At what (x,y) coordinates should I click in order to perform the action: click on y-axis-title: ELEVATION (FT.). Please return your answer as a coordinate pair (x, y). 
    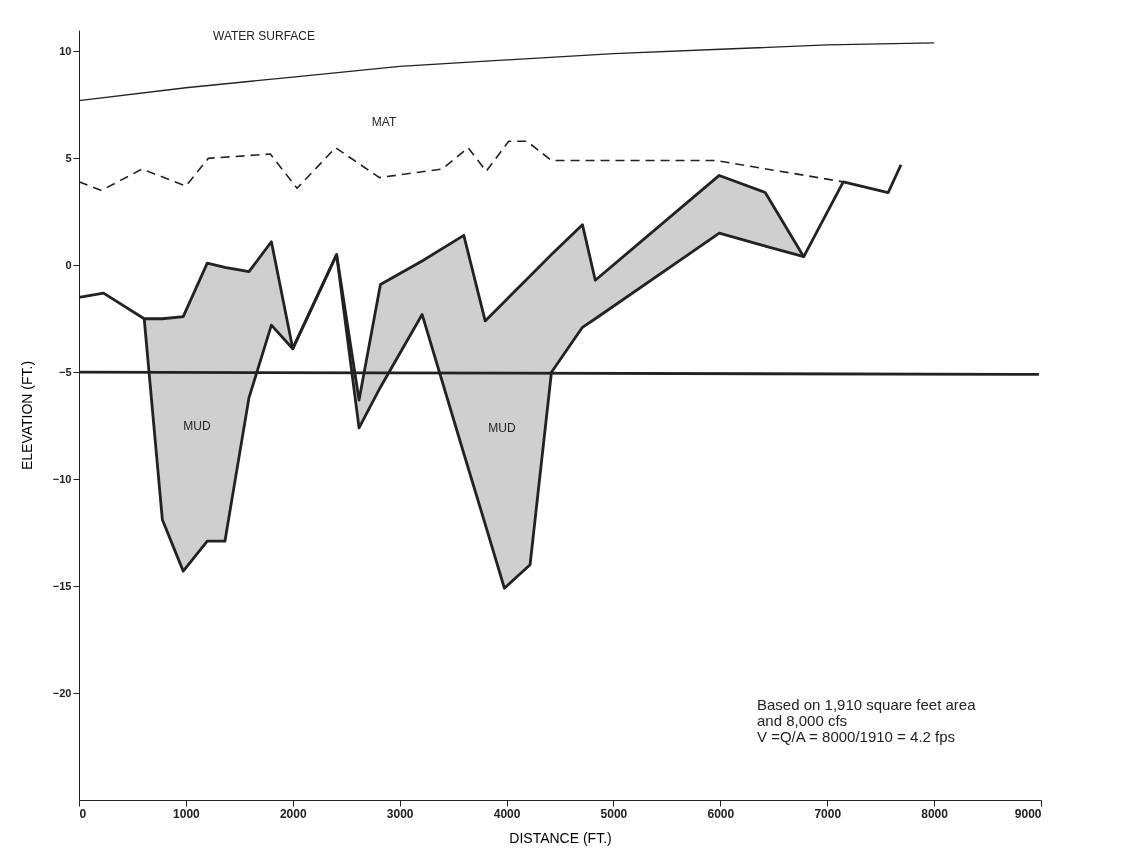
    Looking at the image, I should click on (26, 415).